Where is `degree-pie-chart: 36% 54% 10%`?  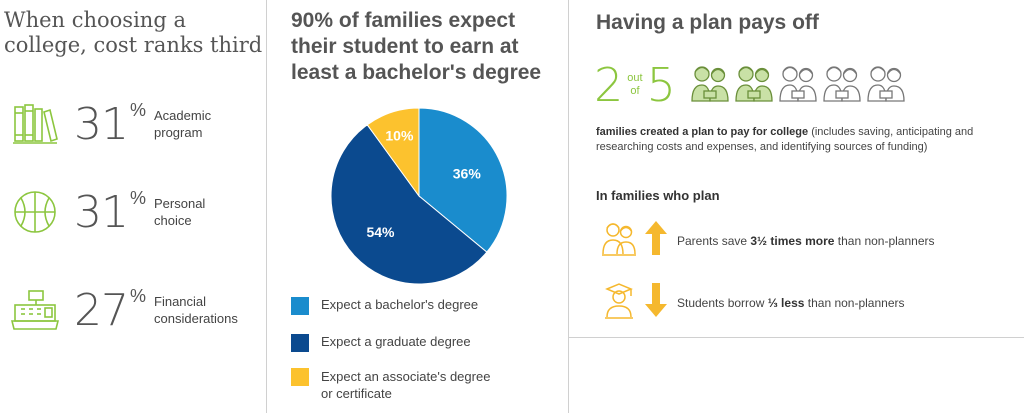
degree-pie-chart: 36% 54% 10% is located at coordinates (419, 196).